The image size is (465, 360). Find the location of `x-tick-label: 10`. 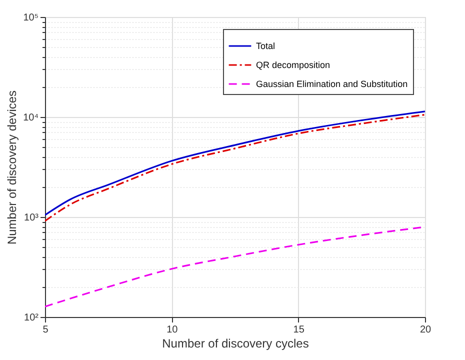

x-tick-label: 10 is located at coordinates (172, 330).